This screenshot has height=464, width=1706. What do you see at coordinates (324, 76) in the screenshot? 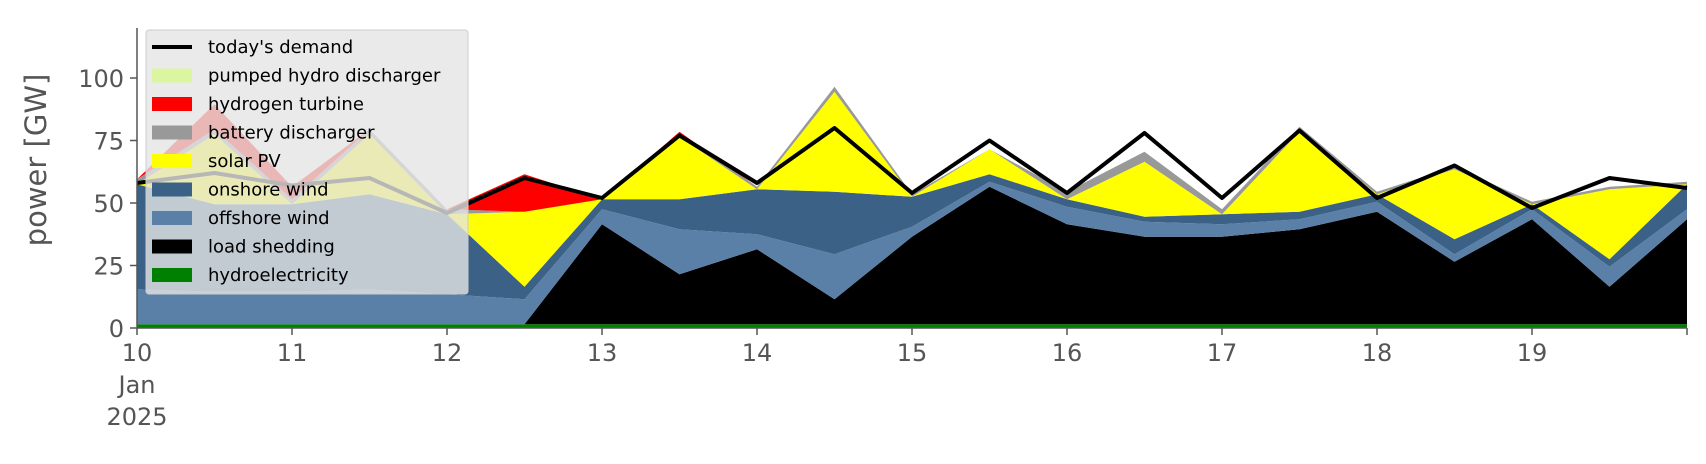
I see `legend-label-pumped-hydro-discharger: pumped hydro discharger` at bounding box center [324, 76].